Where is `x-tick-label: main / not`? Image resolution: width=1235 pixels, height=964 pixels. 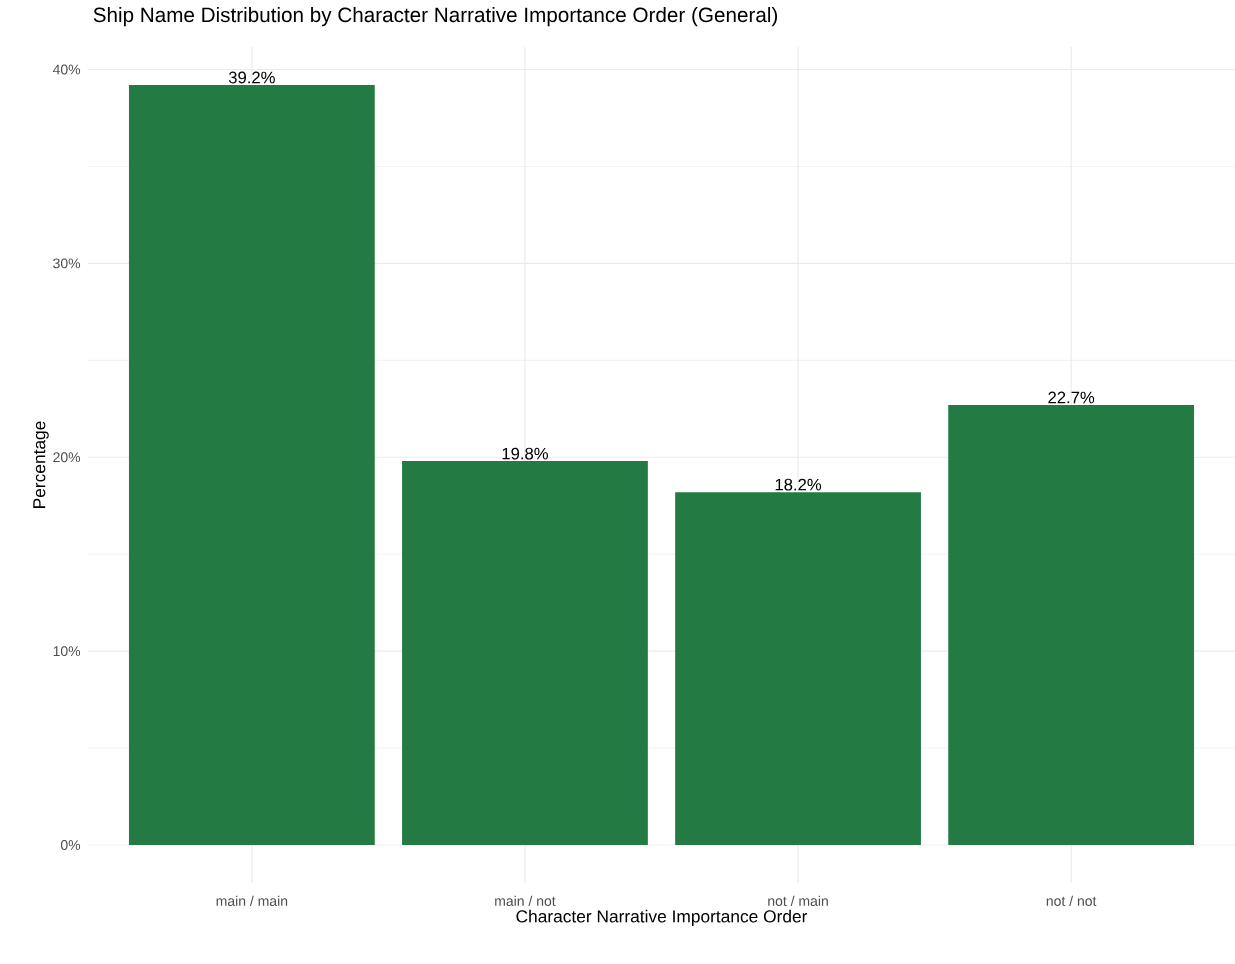
x-tick-label: main / not is located at coordinates (525, 900).